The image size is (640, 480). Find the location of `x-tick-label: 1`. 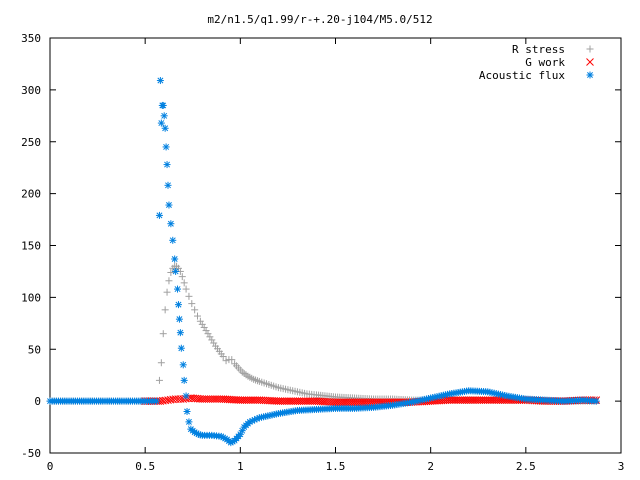

x-tick-label: 1 is located at coordinates (240, 466).